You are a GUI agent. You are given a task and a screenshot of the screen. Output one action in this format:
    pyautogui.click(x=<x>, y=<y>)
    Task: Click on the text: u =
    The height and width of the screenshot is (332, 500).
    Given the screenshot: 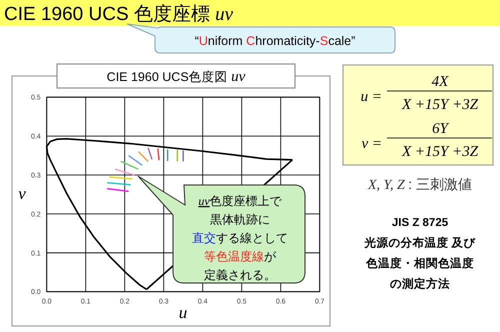 What is the action you would take?
    pyautogui.click(x=371, y=97)
    